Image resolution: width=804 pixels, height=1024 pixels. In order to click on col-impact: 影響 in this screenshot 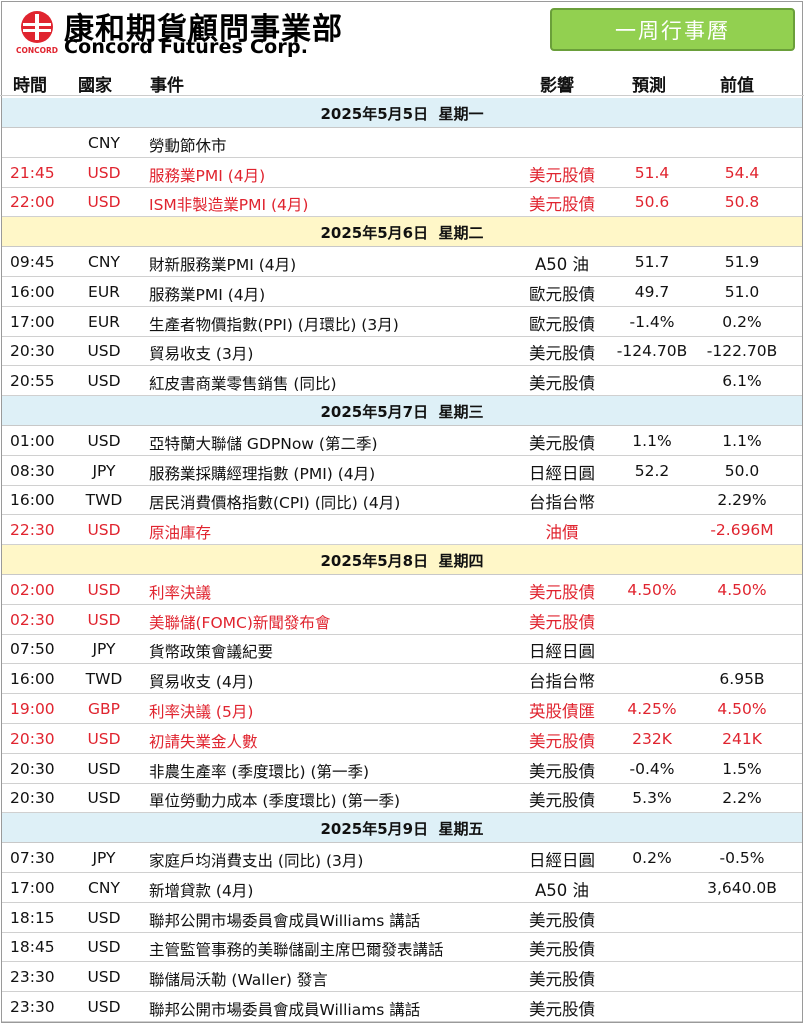, I will do `click(557, 86)`.